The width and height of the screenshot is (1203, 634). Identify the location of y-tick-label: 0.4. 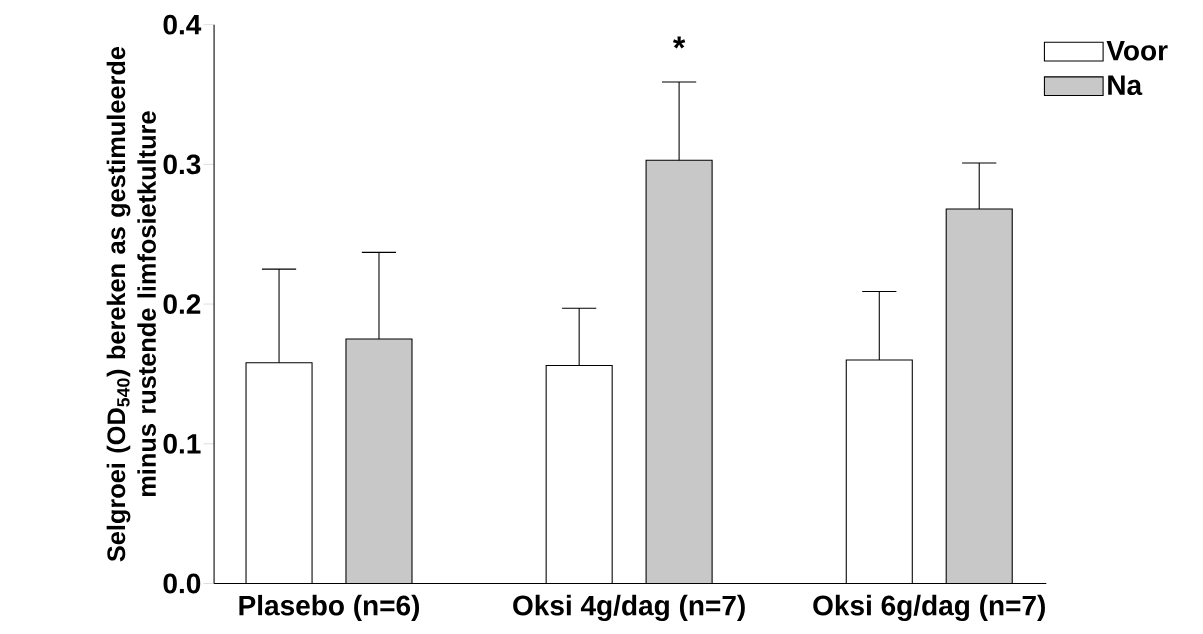
(182, 25).